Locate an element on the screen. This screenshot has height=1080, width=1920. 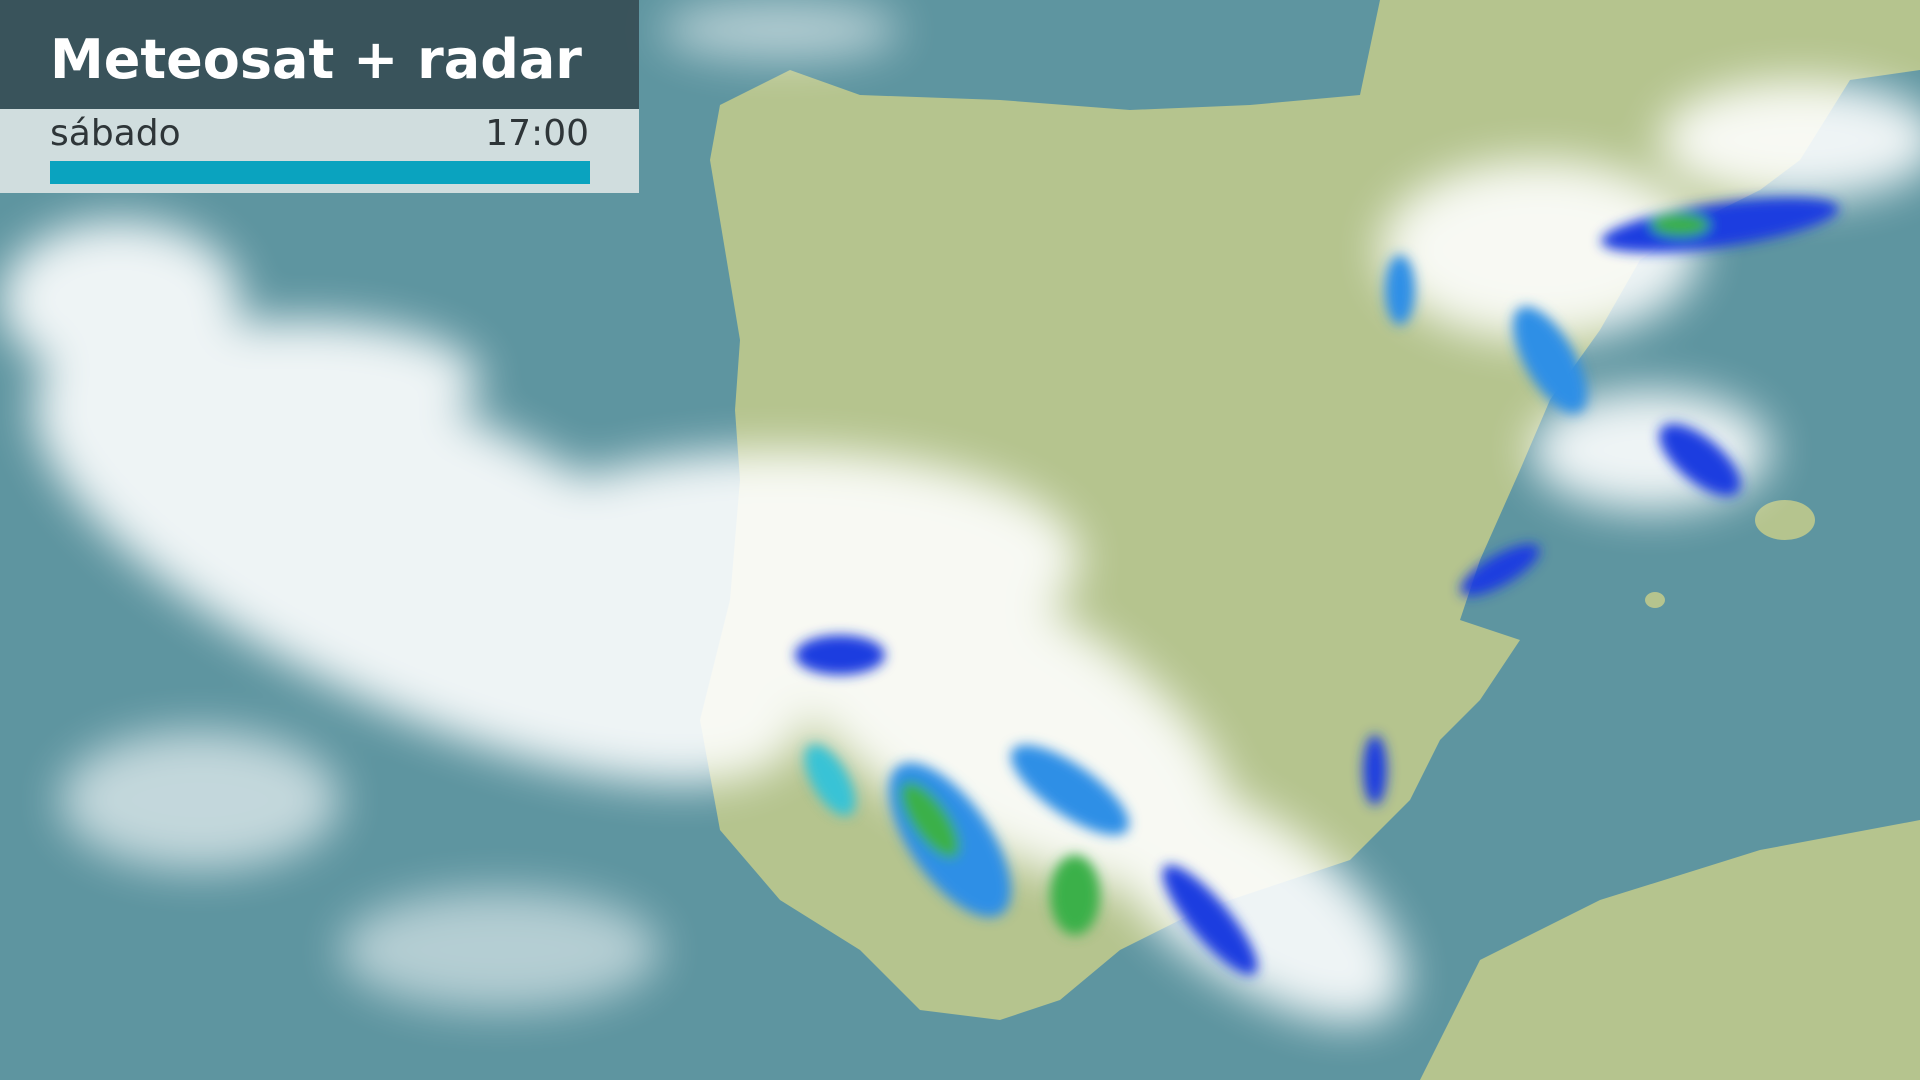
title-bar: Meteosat + radar is located at coordinates (319, 54).